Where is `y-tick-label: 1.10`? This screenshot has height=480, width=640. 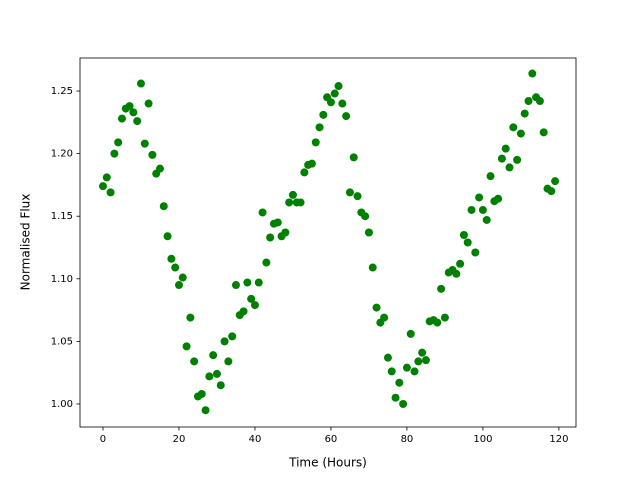 y-tick-label: 1.10 is located at coordinates (62, 279).